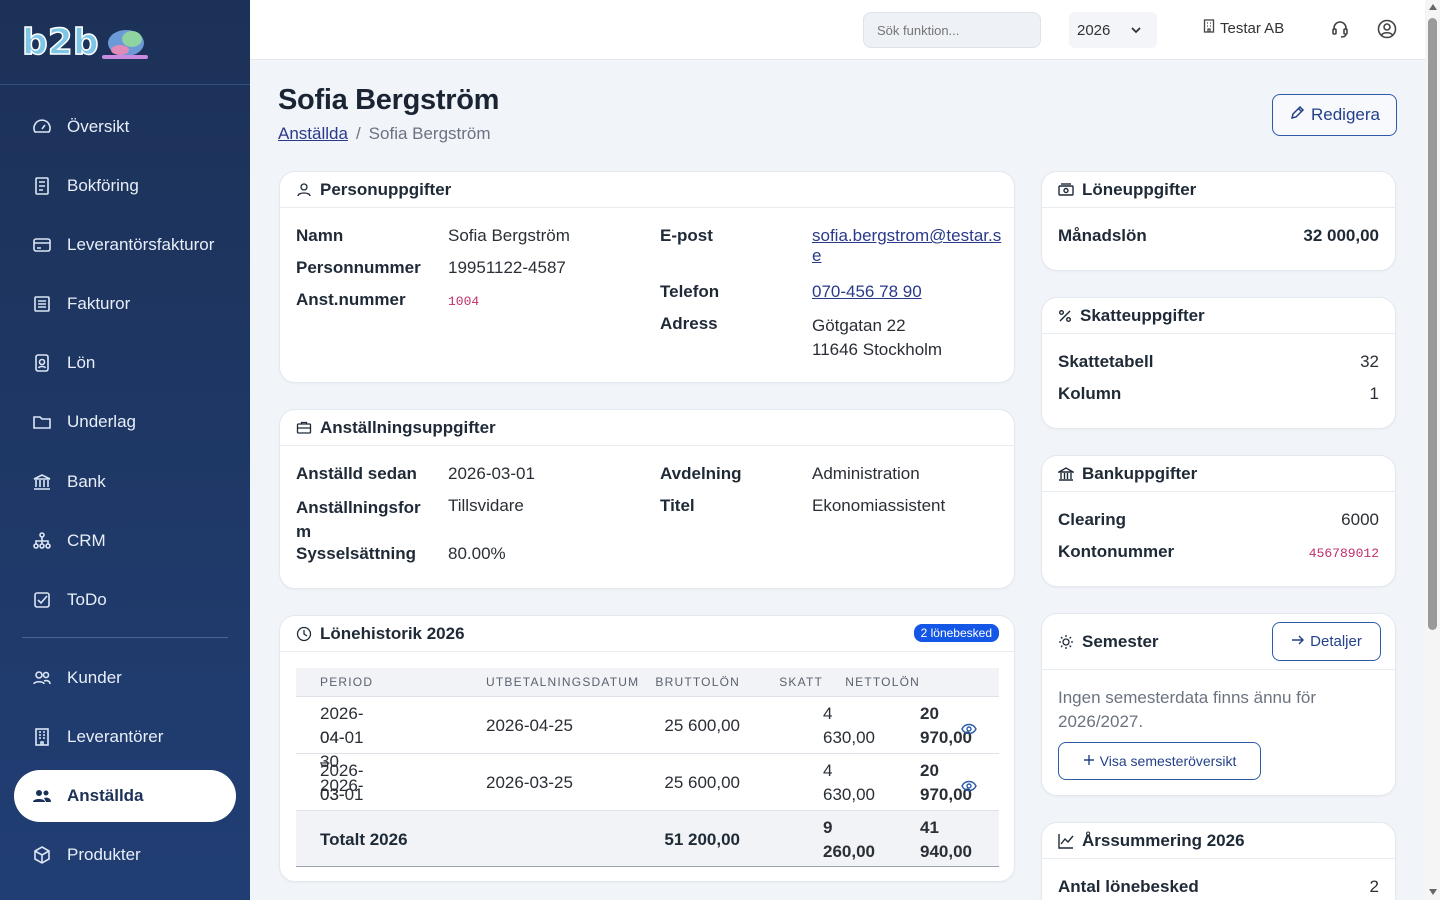  What do you see at coordinates (125, 600) in the screenshot?
I see `sidebar-item-todo: ToDo` at bounding box center [125, 600].